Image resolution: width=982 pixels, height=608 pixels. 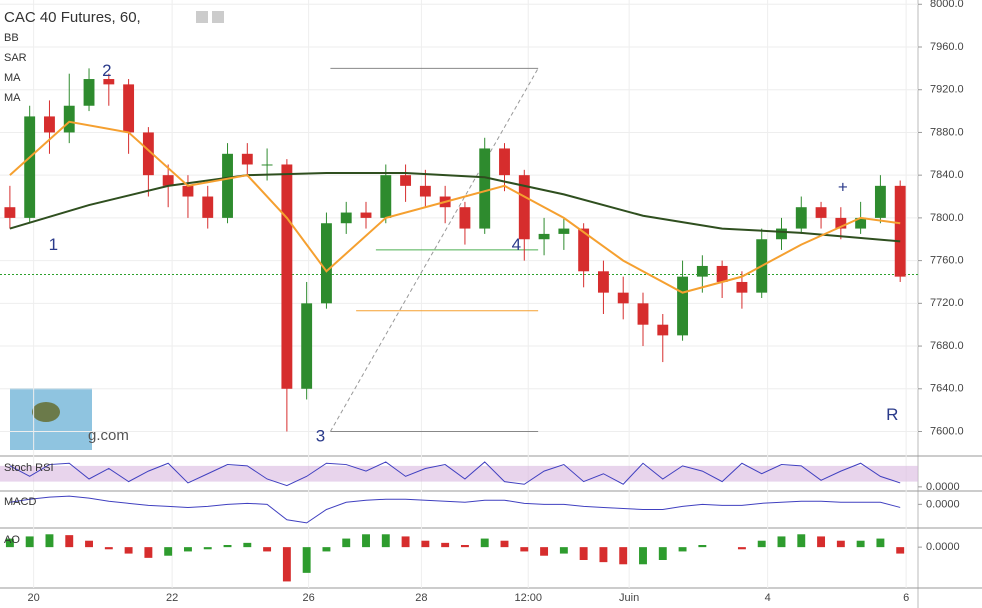 What do you see at coordinates (947, 132) in the screenshot?
I see `y-tick-label: 7880.0` at bounding box center [947, 132].